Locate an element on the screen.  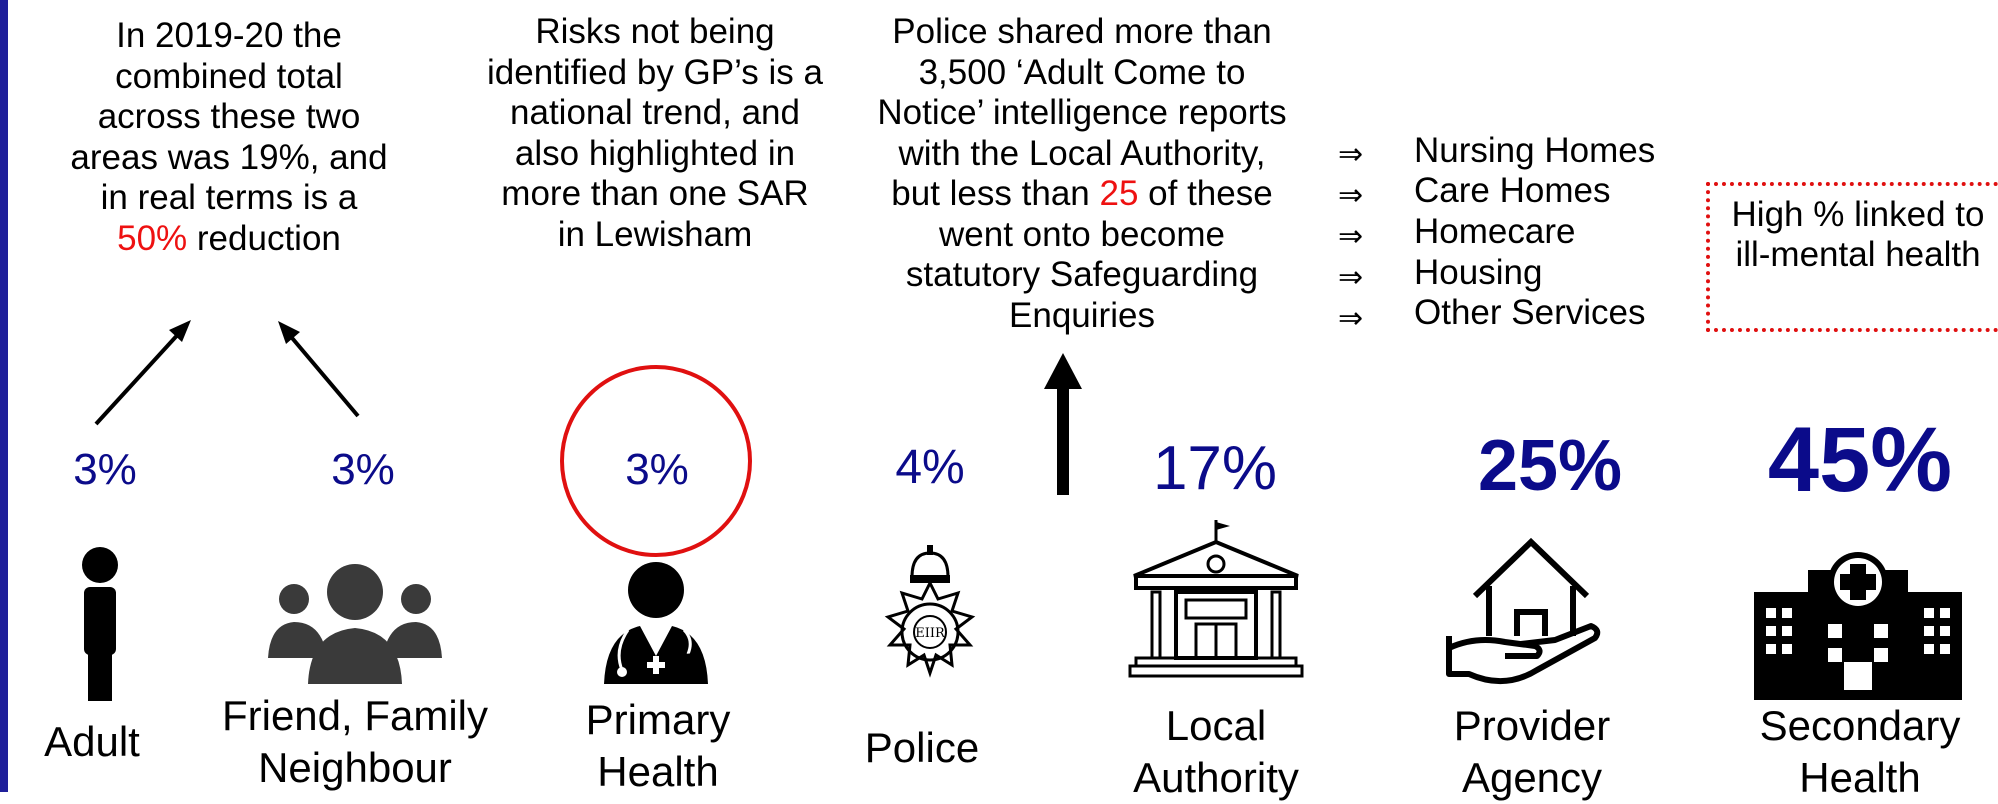
police-percent: 4% is located at coordinates (930, 467).